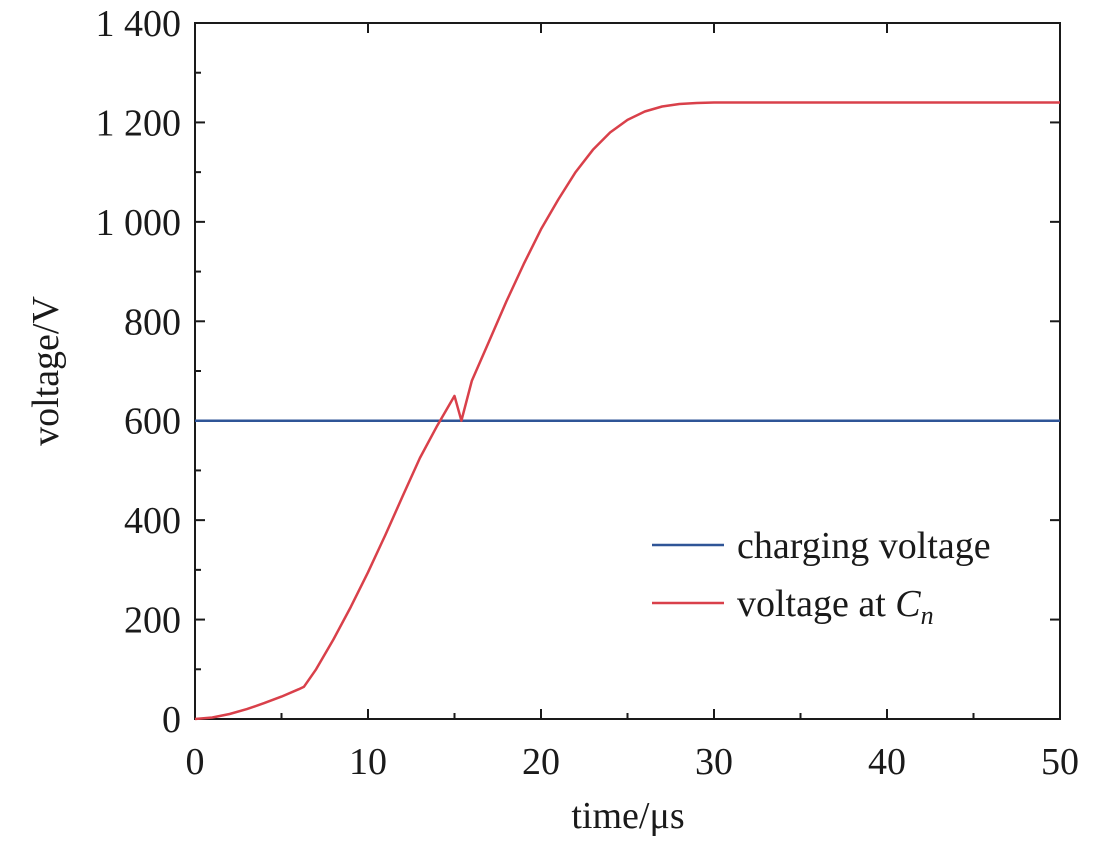 Image resolution: width=1102 pixels, height=842 pixels. What do you see at coordinates (139, 123) in the screenshot?
I see `y-tick-label: 1 200` at bounding box center [139, 123].